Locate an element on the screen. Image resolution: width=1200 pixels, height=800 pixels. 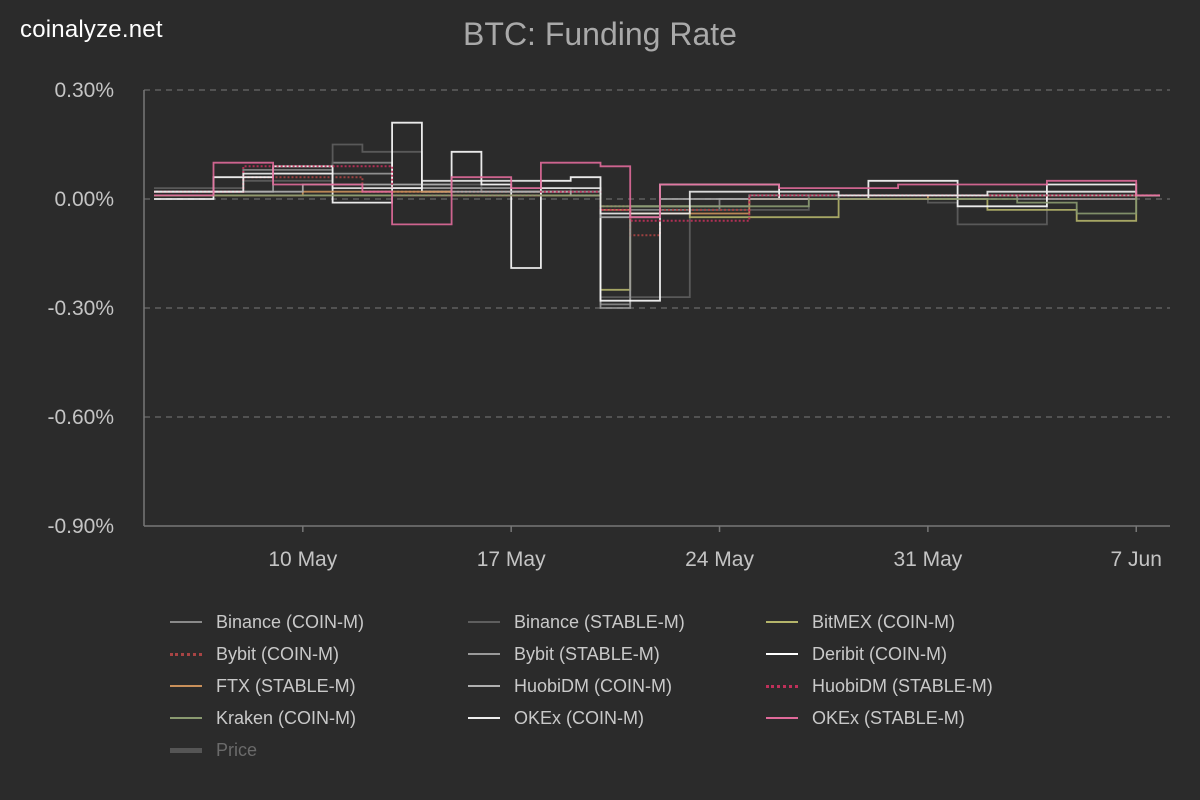
legend-item: Deribit (COIN-M) is located at coordinates (915, 654).